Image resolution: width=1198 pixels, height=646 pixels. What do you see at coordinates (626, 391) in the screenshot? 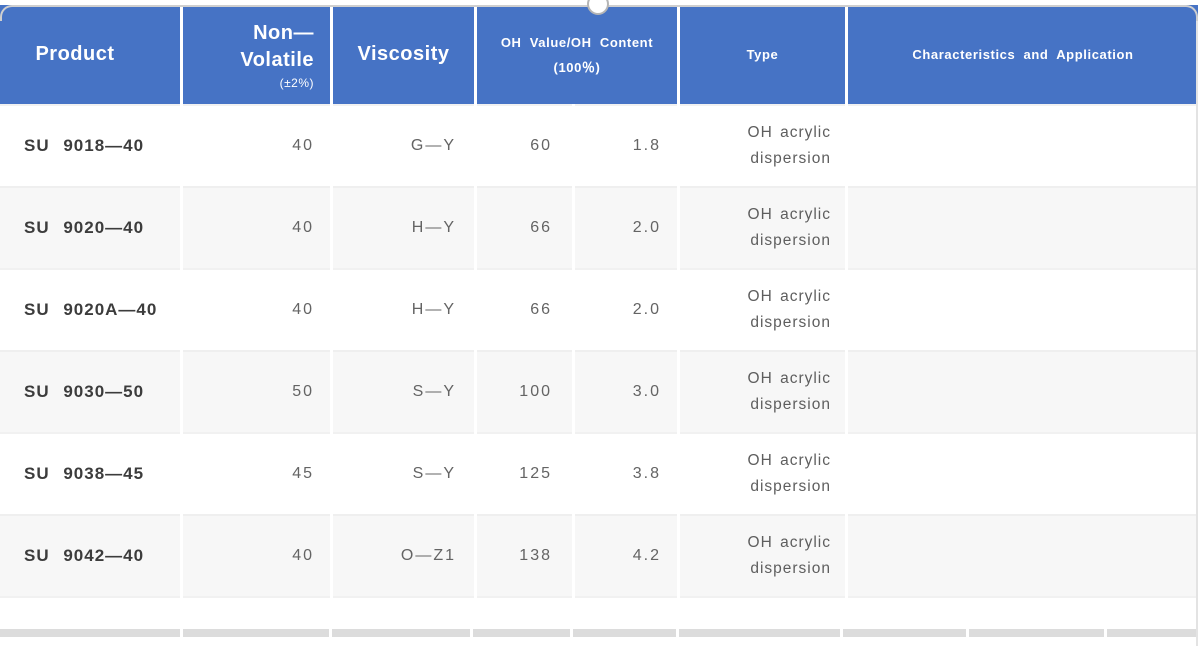
I see `cell-oh-content: 3.0` at bounding box center [626, 391].